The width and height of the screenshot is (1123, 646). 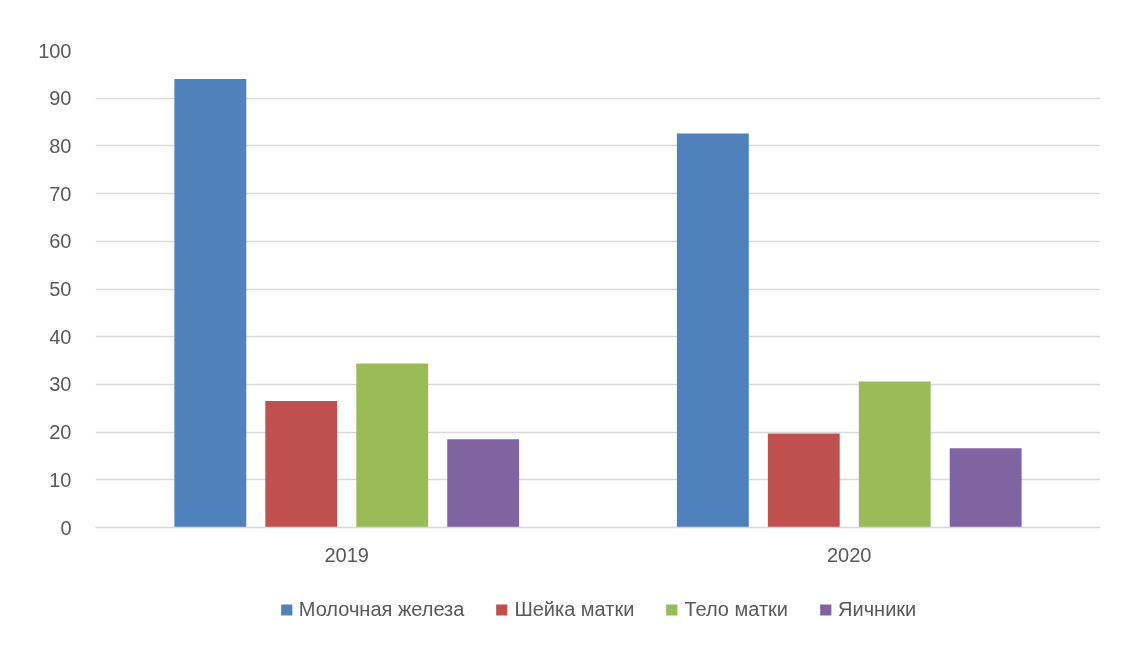 What do you see at coordinates (60, 336) in the screenshot?
I see `y-tick-label: 40` at bounding box center [60, 336].